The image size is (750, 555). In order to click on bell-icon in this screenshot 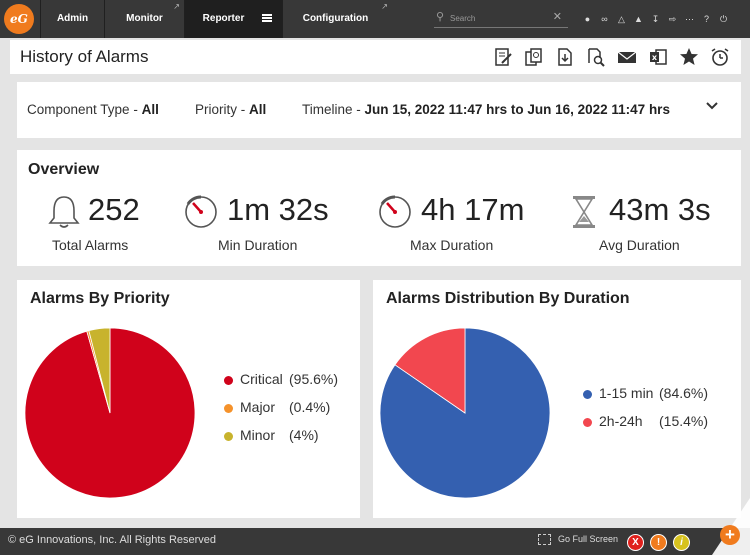, I will do `click(64, 214)`.